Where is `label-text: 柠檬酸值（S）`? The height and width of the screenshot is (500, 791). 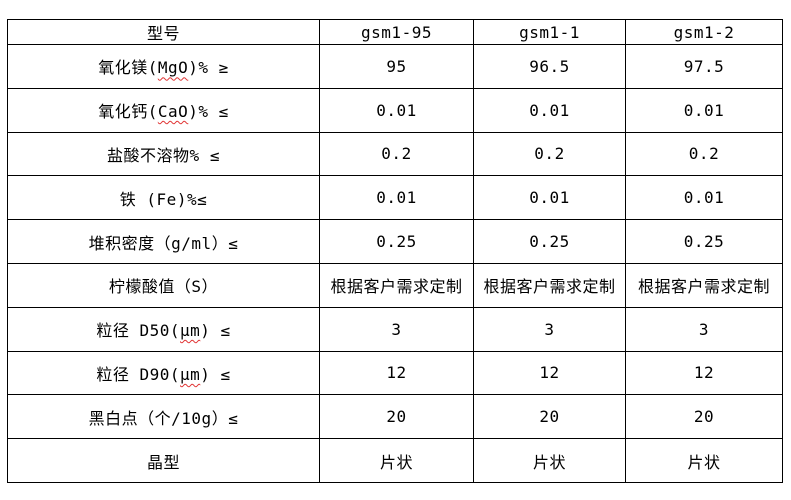
label-text: 柠檬酸值（S） is located at coordinates (163, 287).